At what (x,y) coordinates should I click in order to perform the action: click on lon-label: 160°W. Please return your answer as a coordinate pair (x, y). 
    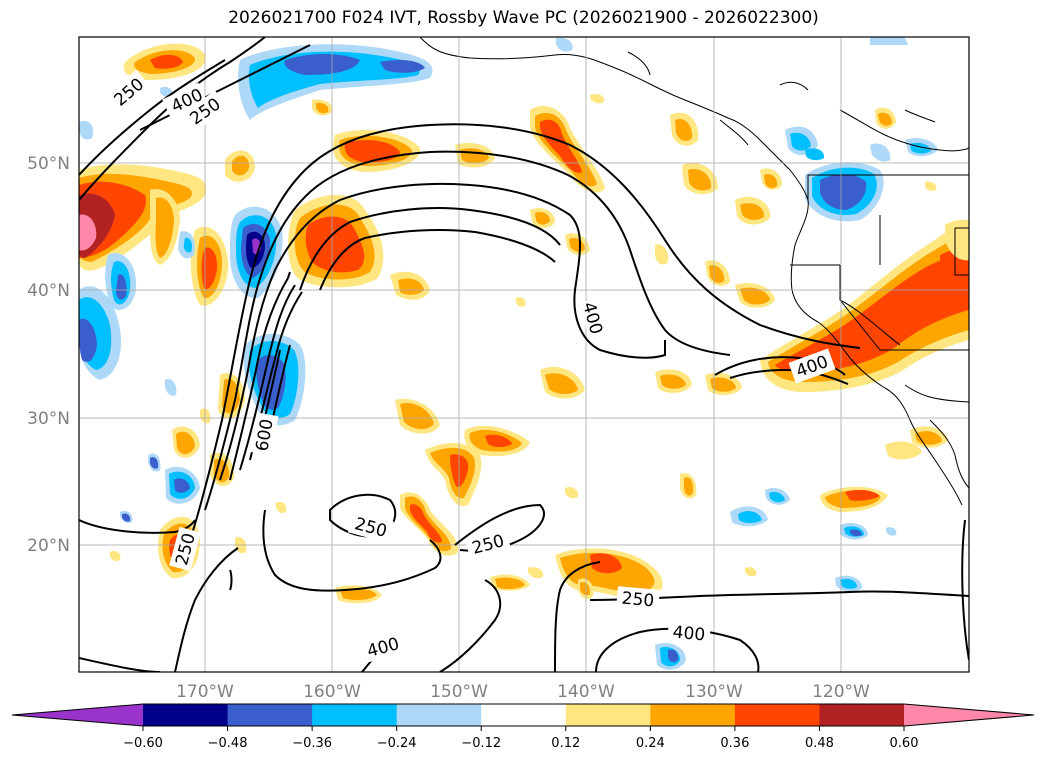
    Looking at the image, I should click on (332, 692).